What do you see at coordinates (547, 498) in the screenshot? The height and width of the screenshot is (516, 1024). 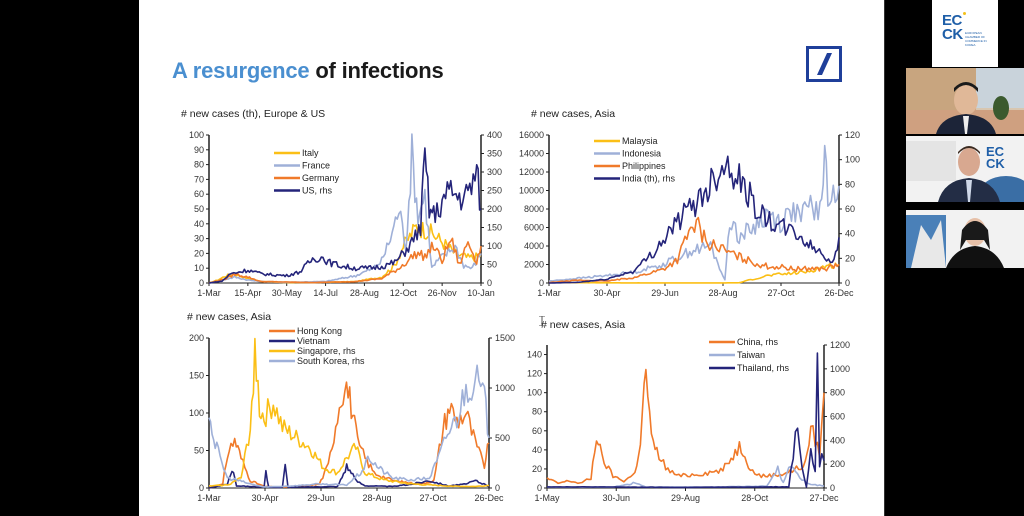 I see `x-tick-label: 1-May` at bounding box center [547, 498].